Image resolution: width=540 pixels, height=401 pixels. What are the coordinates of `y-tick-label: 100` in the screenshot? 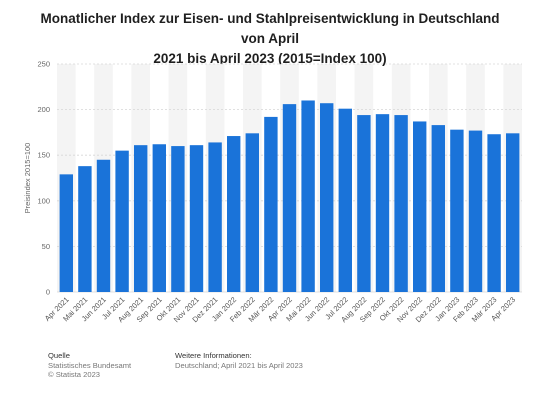 It's located at (43, 200).